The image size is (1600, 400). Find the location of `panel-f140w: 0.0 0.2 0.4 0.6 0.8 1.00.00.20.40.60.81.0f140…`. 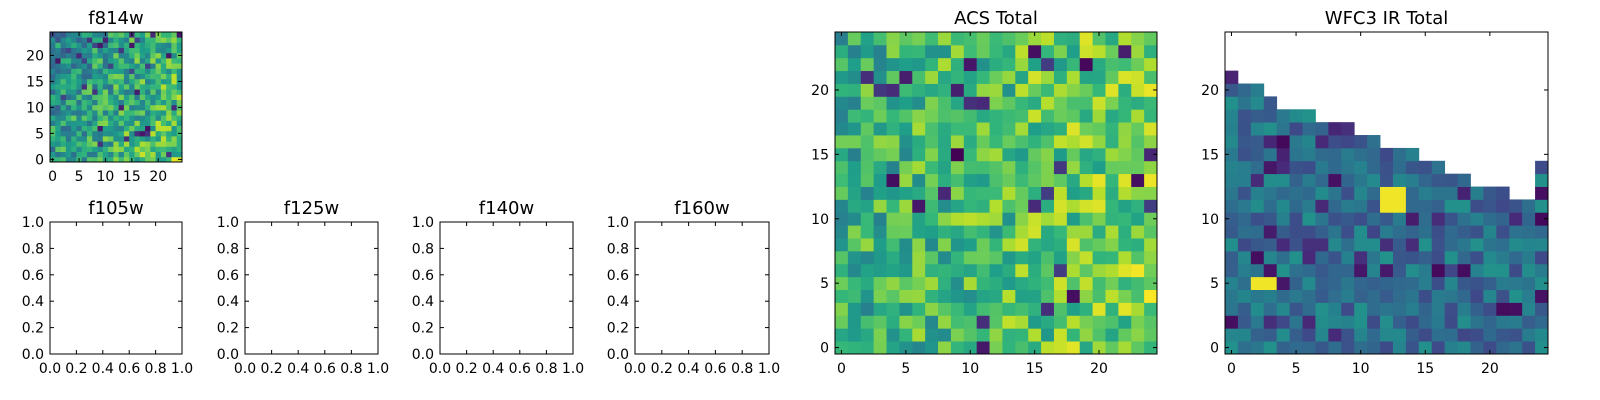

panel-f140w: 0.0 0.2 0.4 0.6 0.8 1.00.00.20.40.60.81.0f140… is located at coordinates (498, 287).